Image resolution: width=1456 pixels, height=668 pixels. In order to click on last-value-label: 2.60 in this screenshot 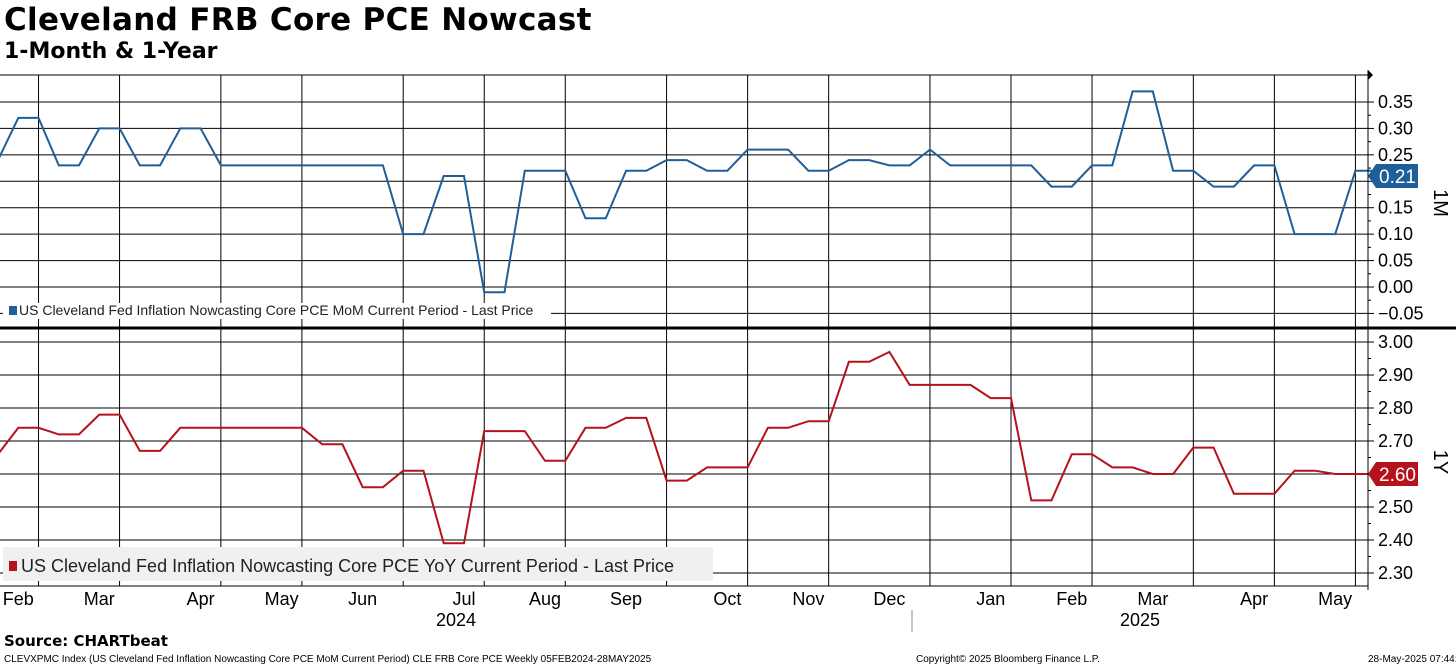, I will do `click(1397, 475)`.